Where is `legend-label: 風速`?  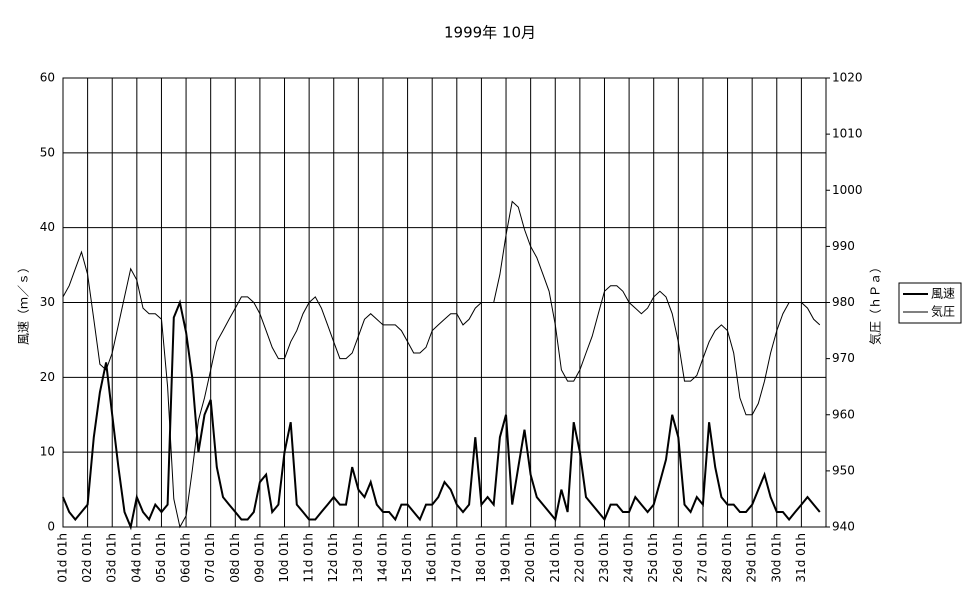
legend-label: 風速 is located at coordinates (943, 294).